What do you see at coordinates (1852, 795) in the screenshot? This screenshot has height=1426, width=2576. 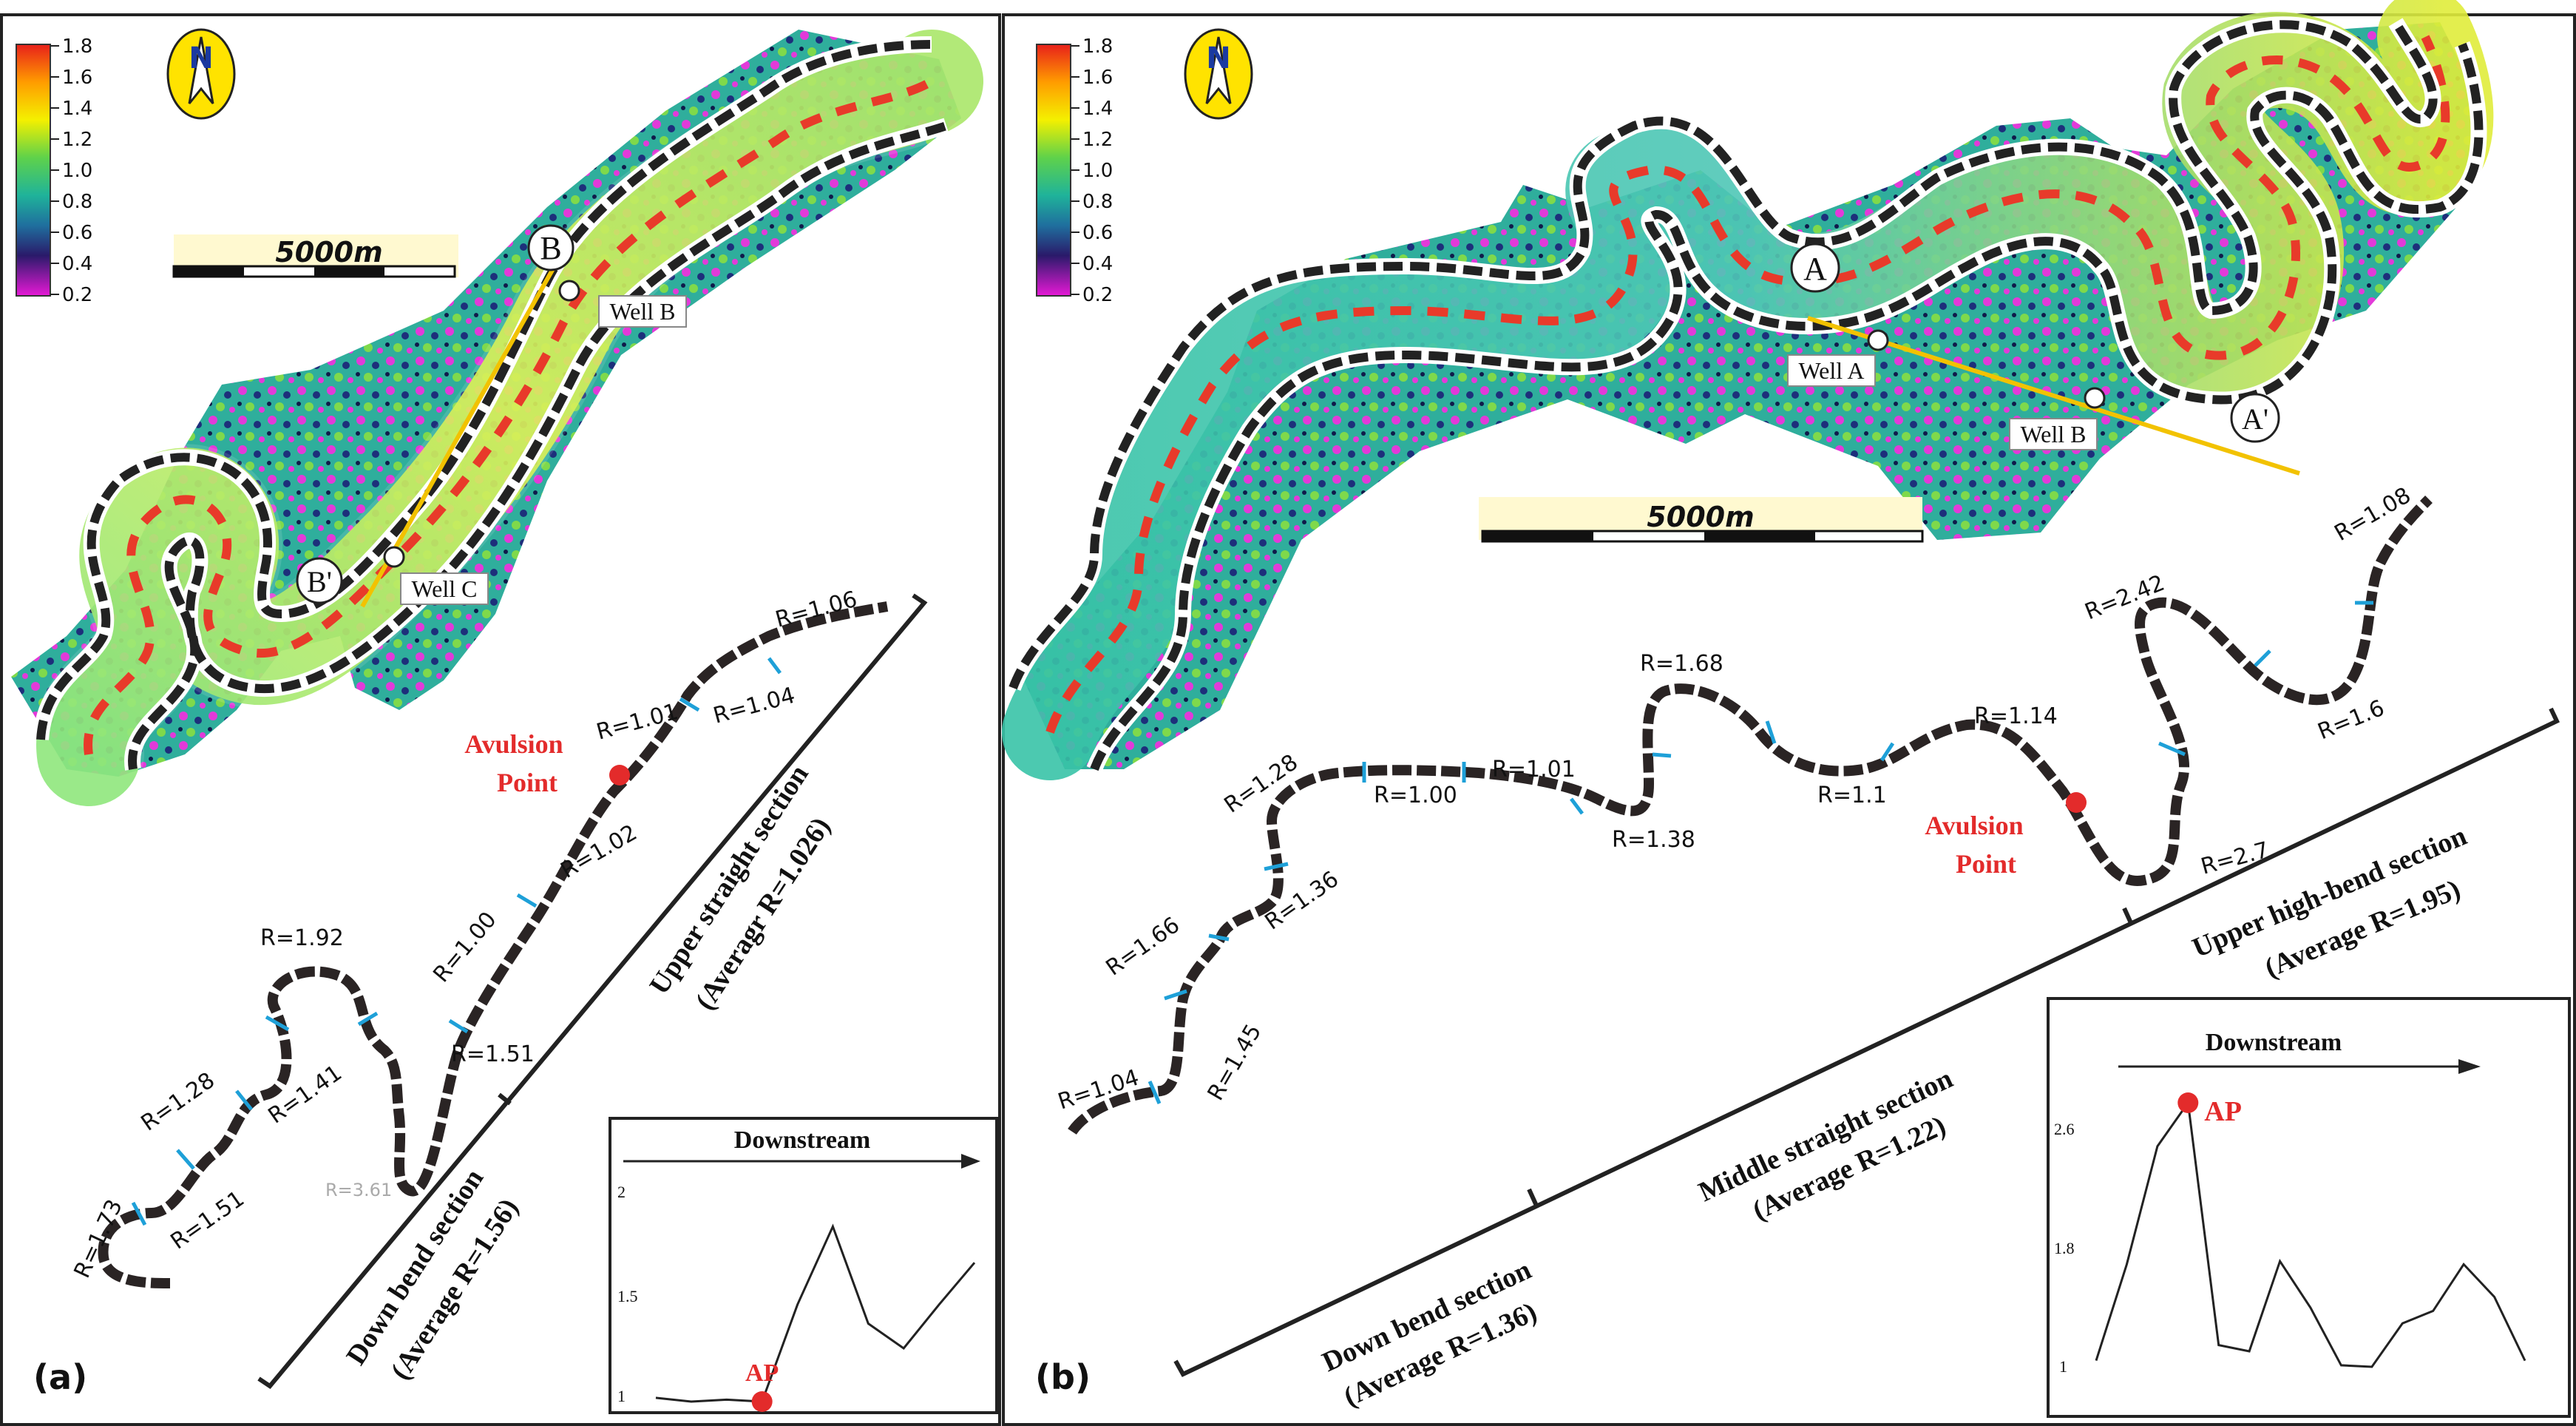 I see `r-label-b-5: R=1.1` at bounding box center [1852, 795].